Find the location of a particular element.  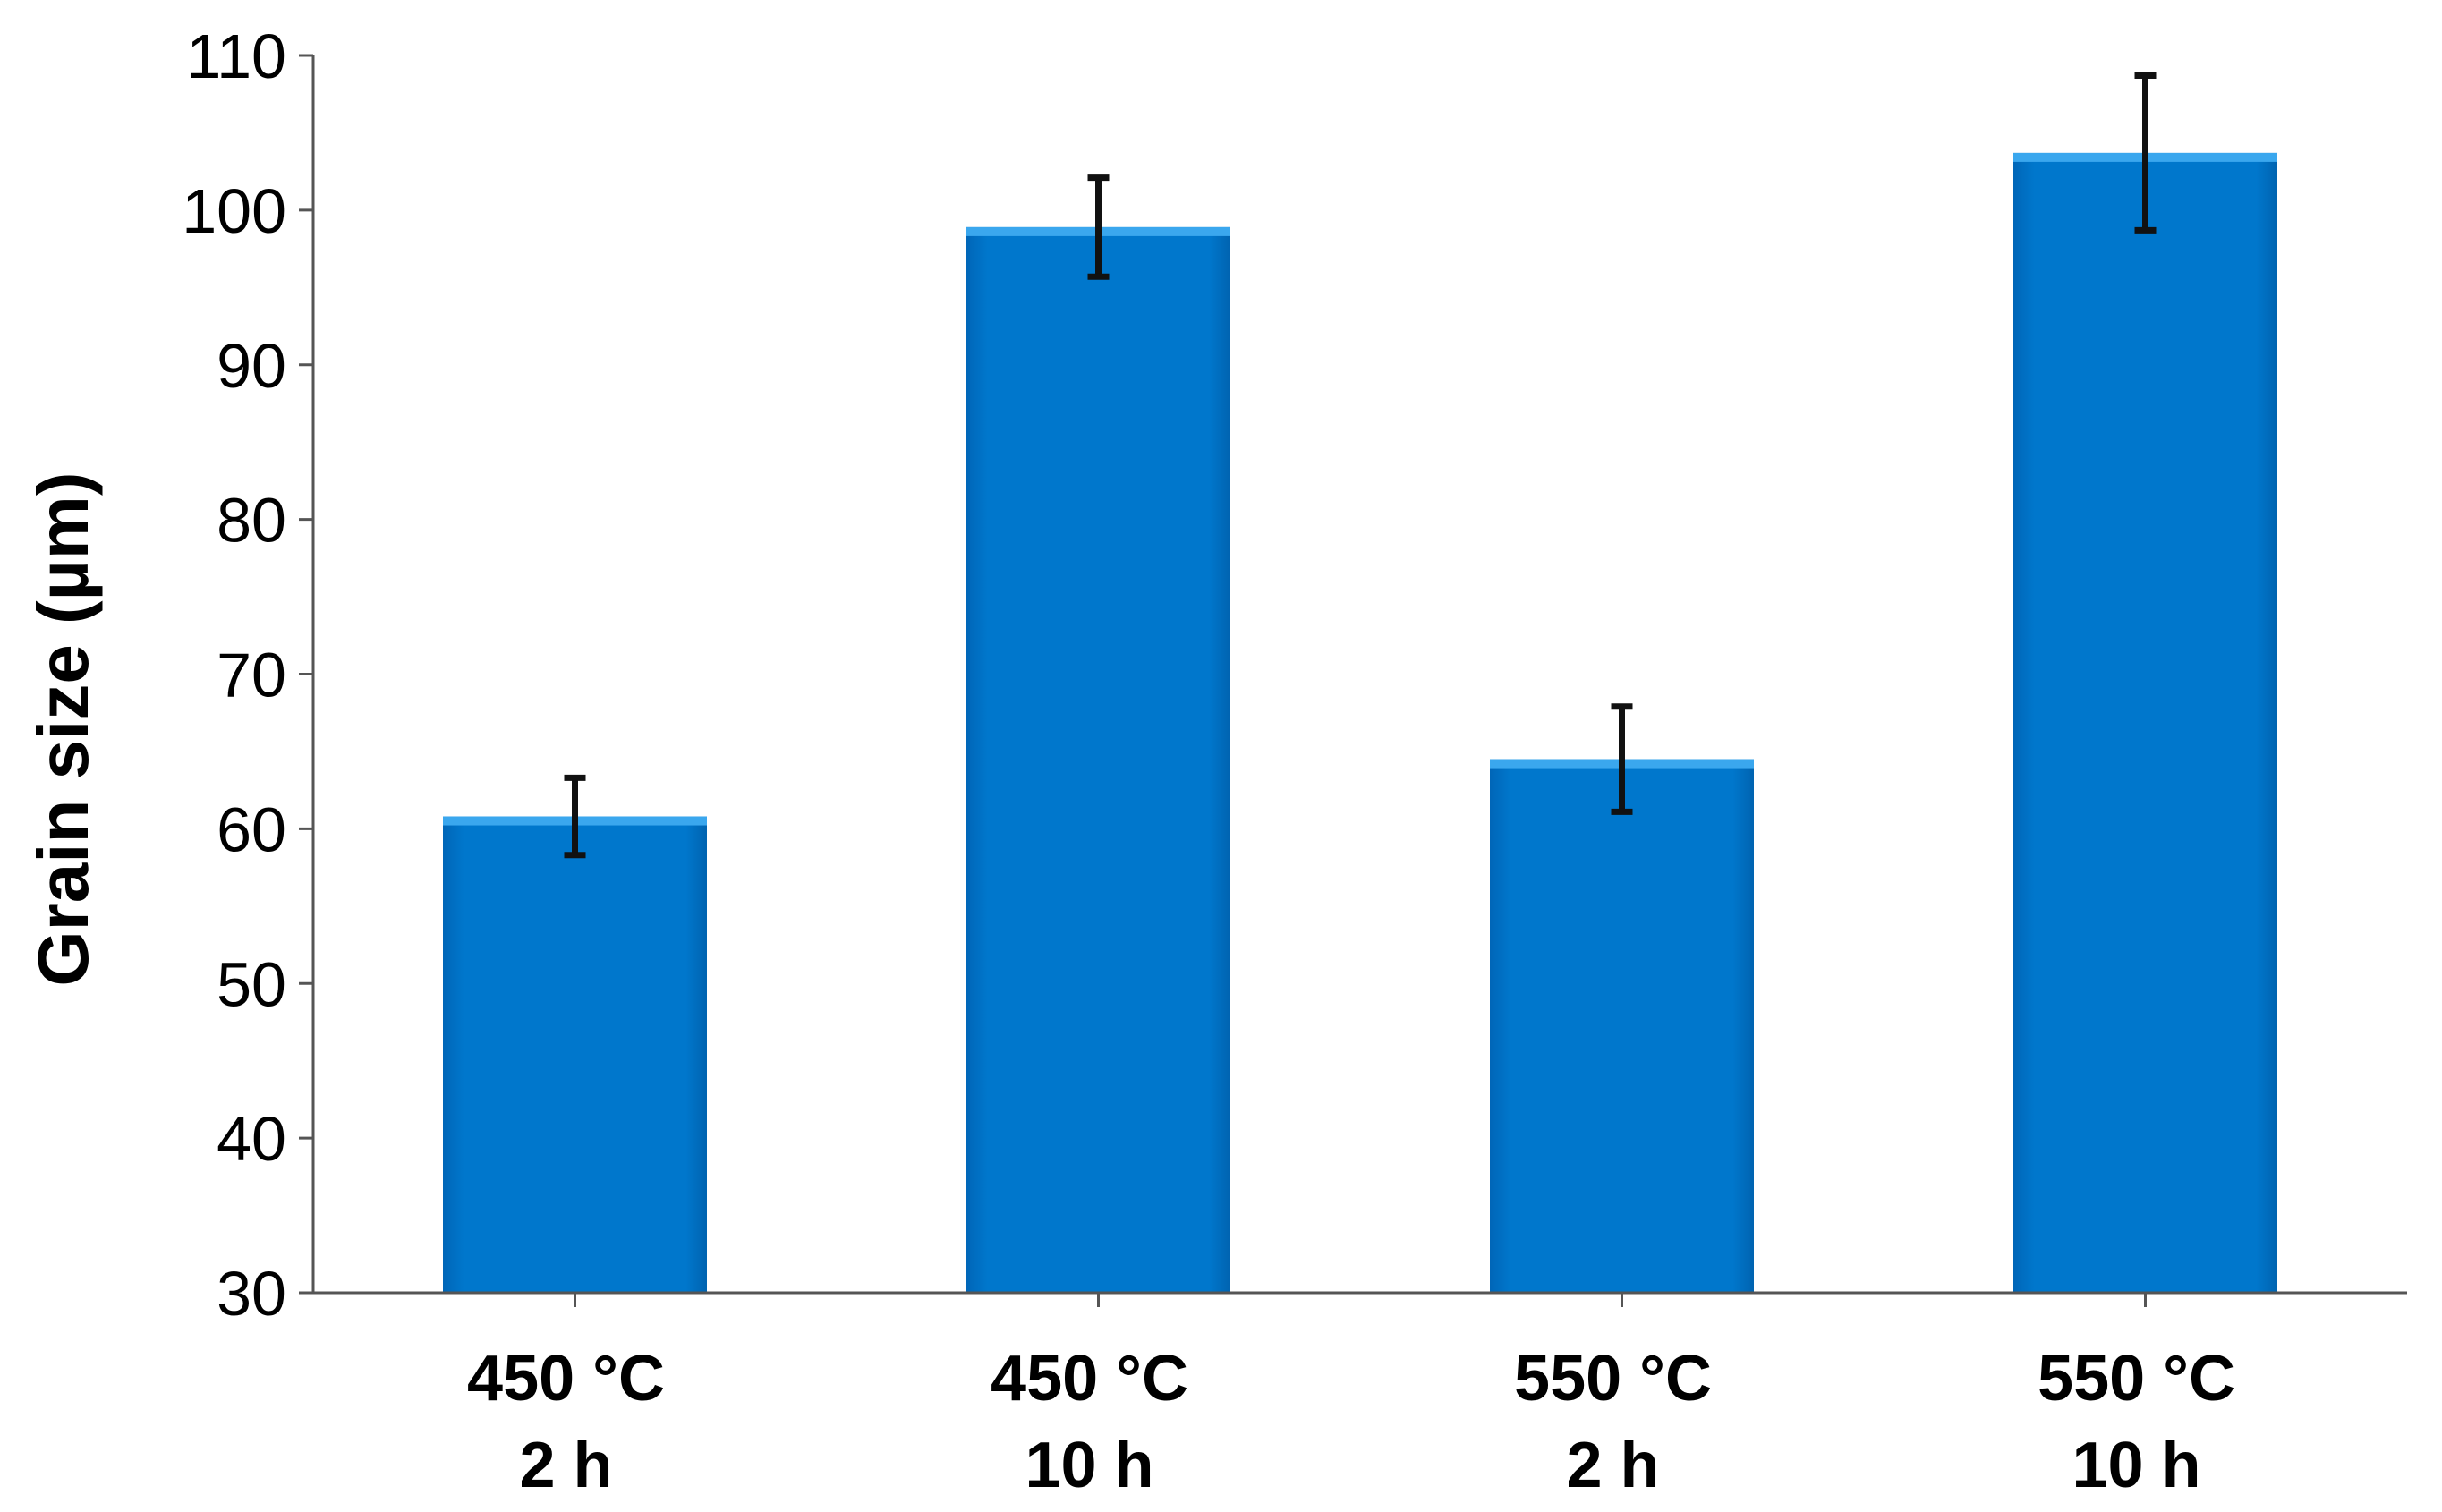

y-tick-label: 50 is located at coordinates (251, 984).